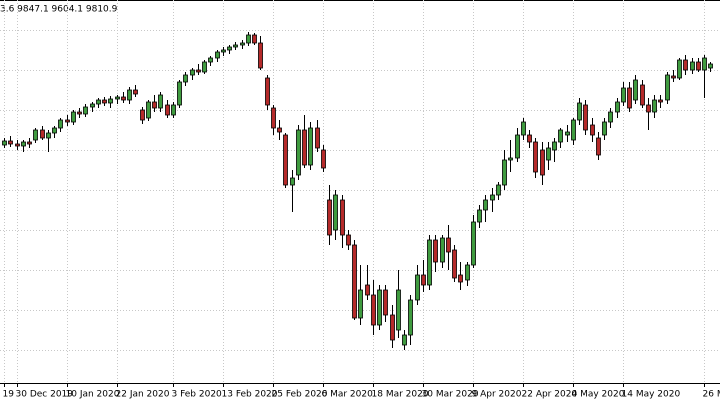  I want to click on ohlc-info: 3.6 9847.1 9604.1 9810.9, so click(59, 10).